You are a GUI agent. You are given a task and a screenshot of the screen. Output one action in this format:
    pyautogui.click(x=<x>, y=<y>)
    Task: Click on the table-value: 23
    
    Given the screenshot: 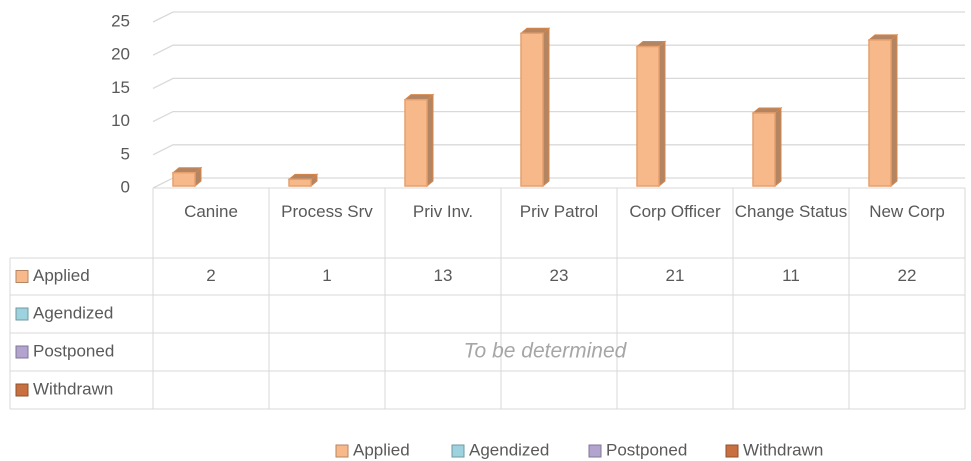 What is the action you would take?
    pyautogui.click(x=559, y=275)
    